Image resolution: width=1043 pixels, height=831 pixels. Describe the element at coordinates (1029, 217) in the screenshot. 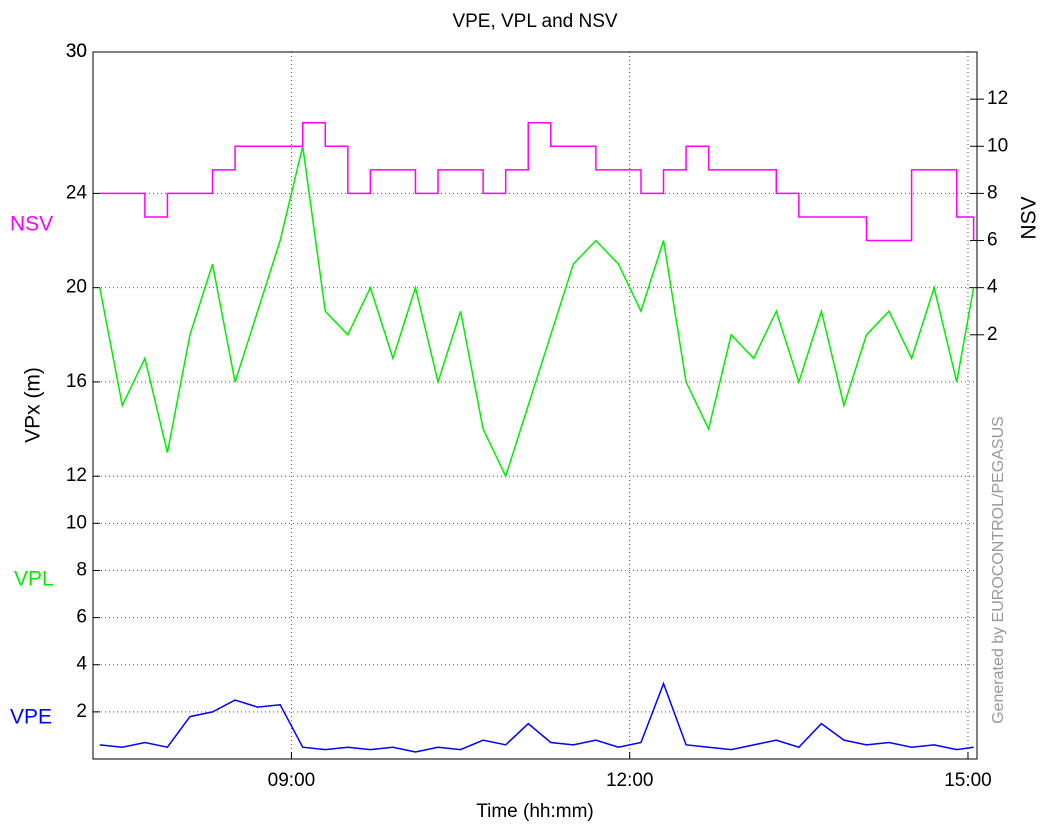

I see `y2-axis-label: NSV` at that location.